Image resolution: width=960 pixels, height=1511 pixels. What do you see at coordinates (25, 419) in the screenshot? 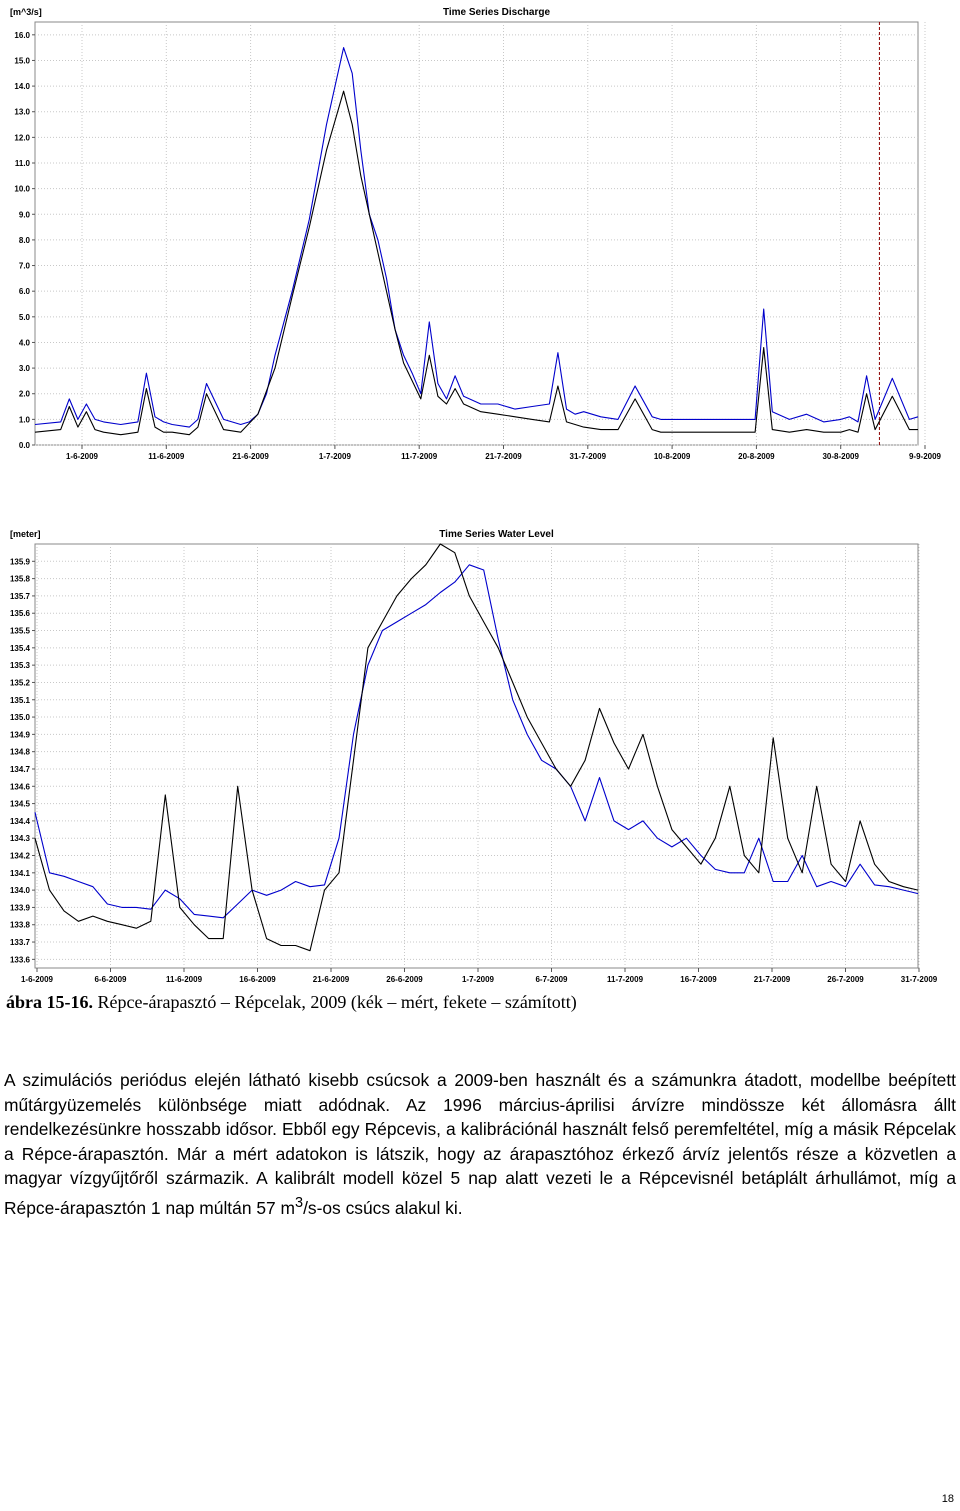
I see `discharge-y-tick-label: 1.0` at bounding box center [25, 419].